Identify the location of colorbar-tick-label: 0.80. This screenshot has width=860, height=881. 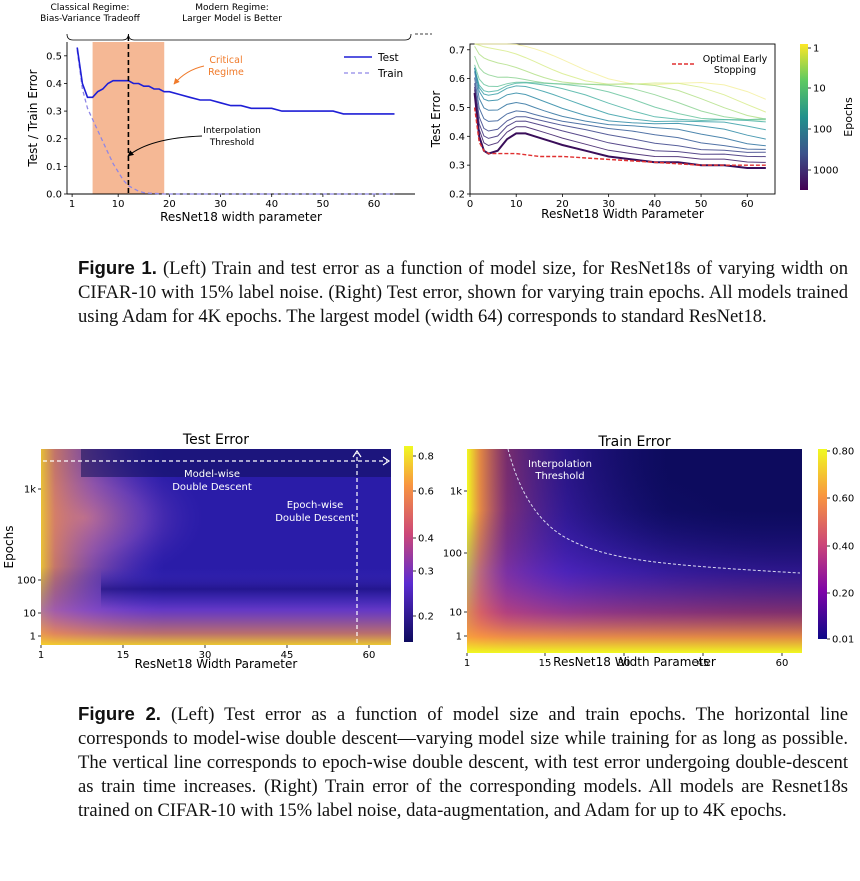
(843, 452).